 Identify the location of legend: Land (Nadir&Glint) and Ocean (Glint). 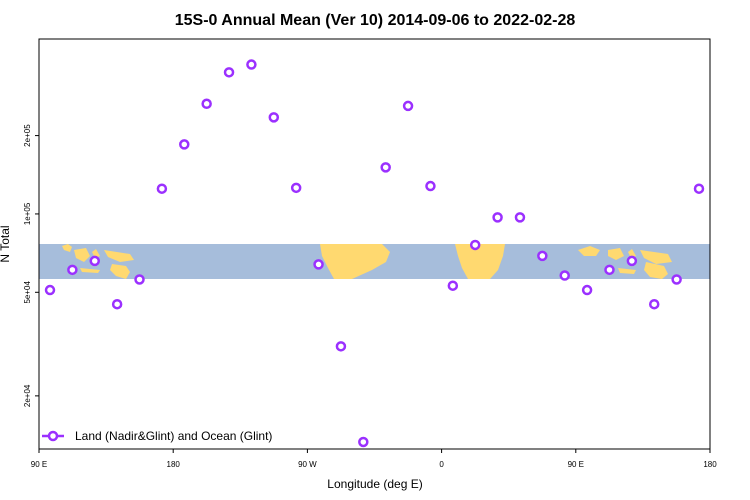
(157, 436).